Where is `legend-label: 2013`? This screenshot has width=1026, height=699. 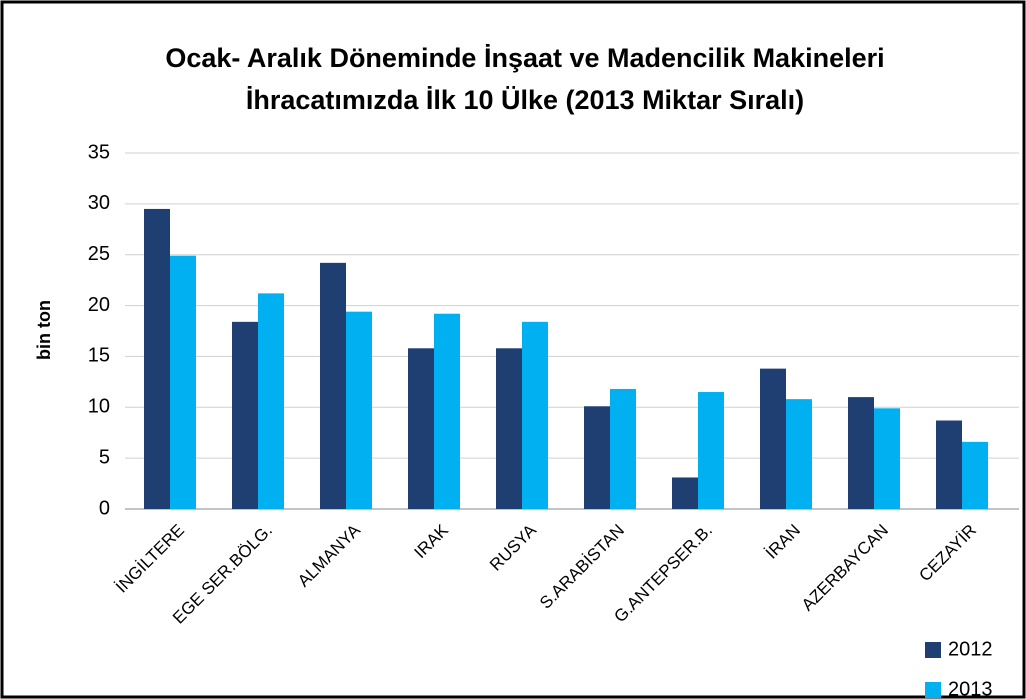 legend-label: 2013 is located at coordinates (970, 688).